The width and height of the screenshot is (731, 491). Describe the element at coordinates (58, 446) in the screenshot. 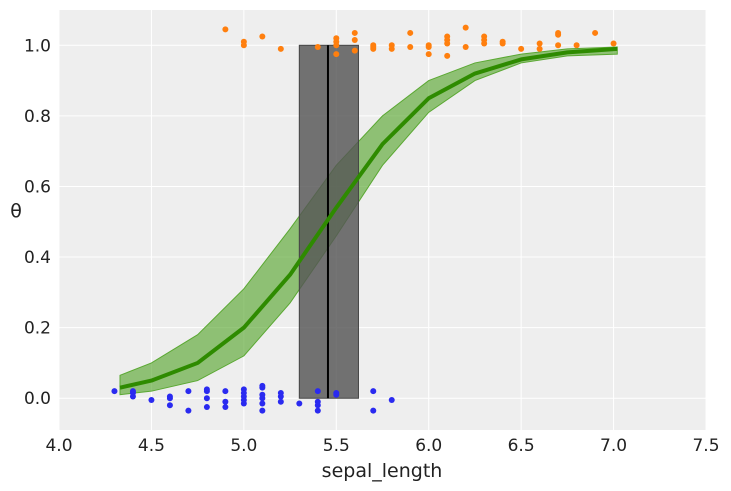

I see `x-tick-label: 4.0` at that location.